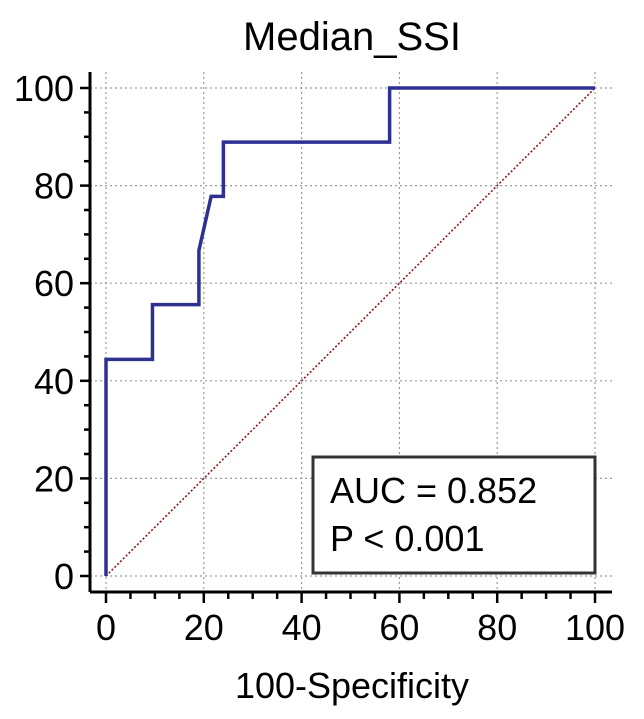 This screenshot has height=719, width=644. I want to click on x-tick-label-5: 100, so click(595, 627).